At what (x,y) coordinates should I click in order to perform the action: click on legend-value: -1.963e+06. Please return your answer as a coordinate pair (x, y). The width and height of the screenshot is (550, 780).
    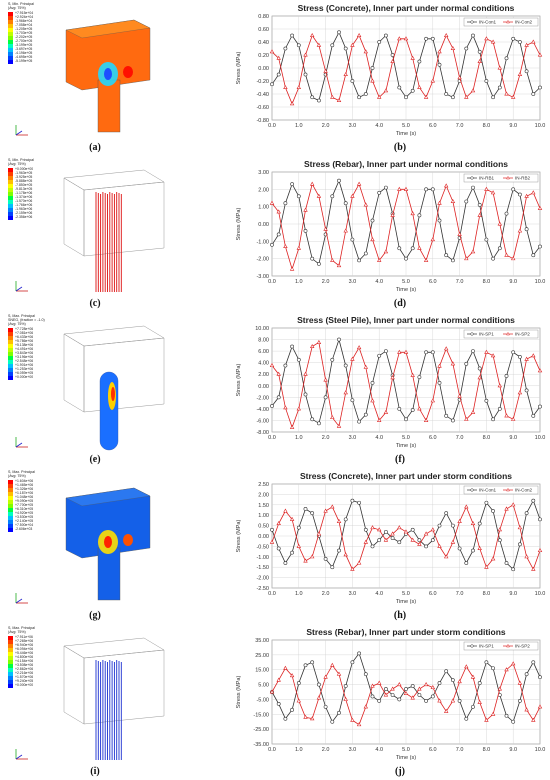
    Looking at the image, I should click on (24, 209).